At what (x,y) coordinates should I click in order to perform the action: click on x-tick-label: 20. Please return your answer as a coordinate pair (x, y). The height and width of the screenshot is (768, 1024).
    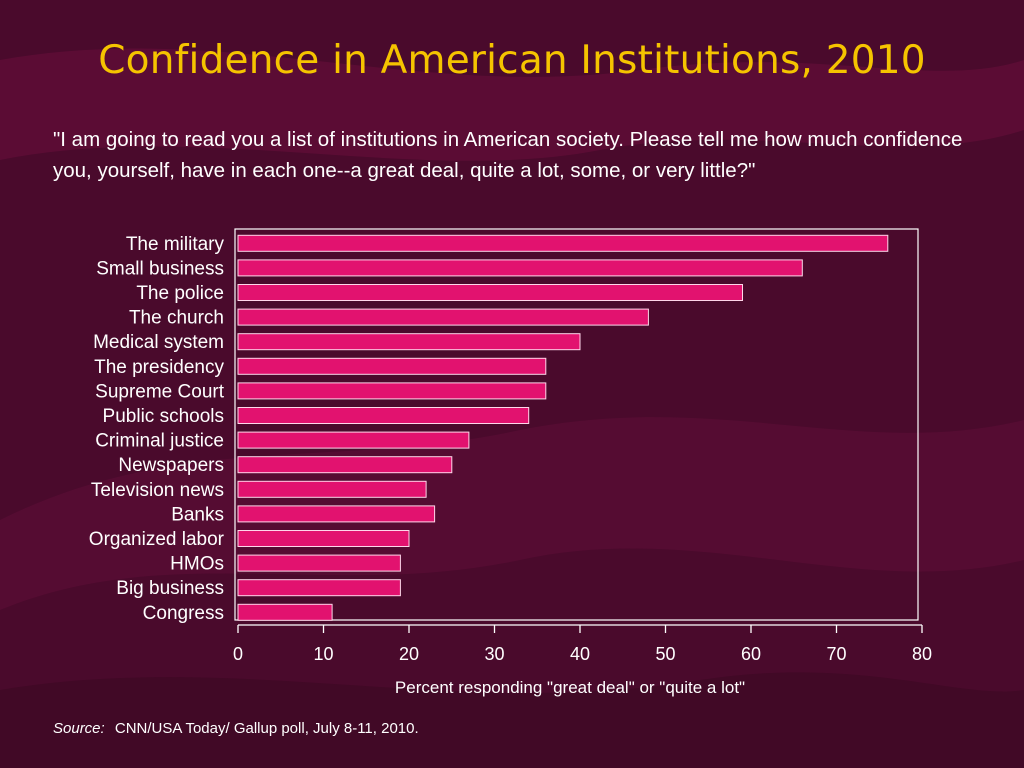
    Looking at the image, I should click on (409, 654).